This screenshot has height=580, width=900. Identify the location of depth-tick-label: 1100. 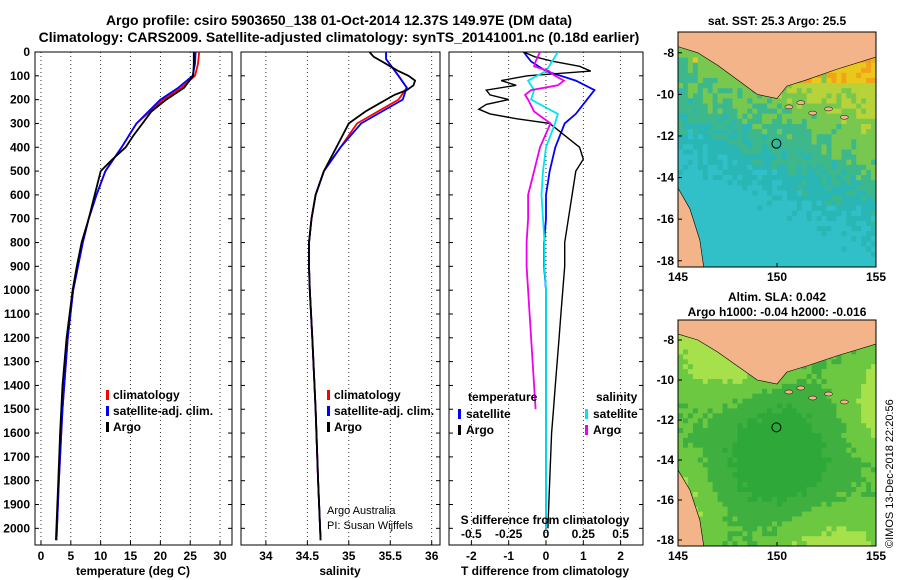
(17, 314).